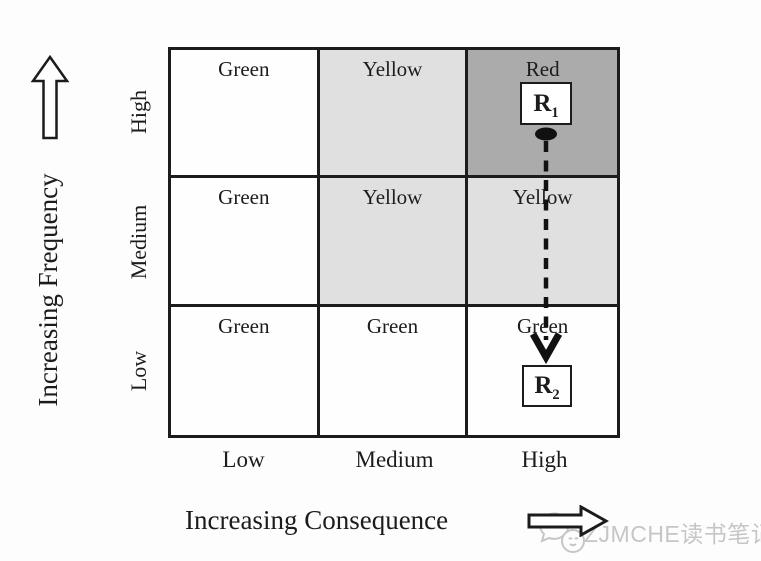  I want to click on col-label-low: Low, so click(243, 459).